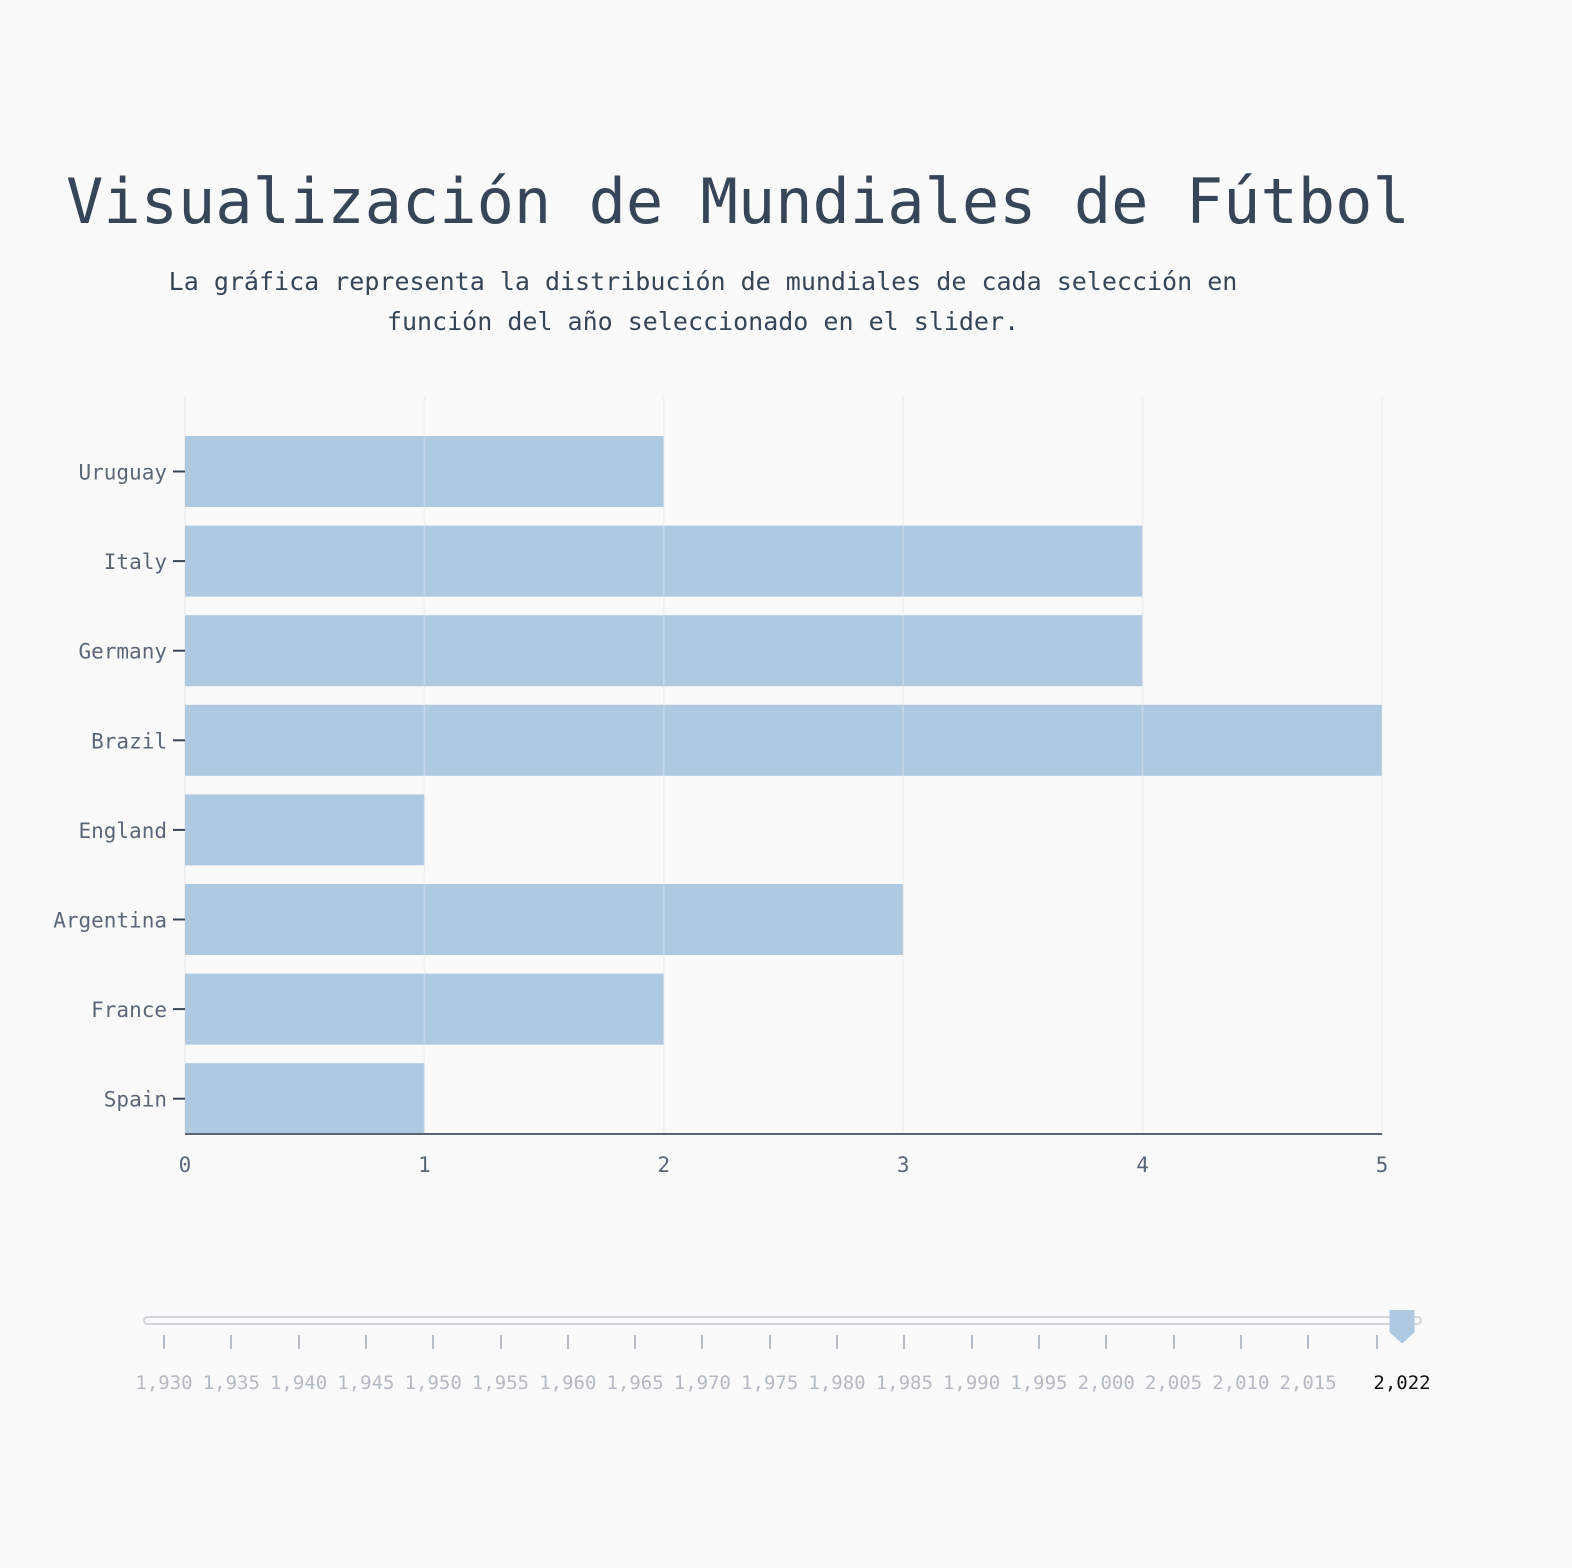 This screenshot has height=1568, width=1572. I want to click on x-tick-label: 2, so click(663, 1165).